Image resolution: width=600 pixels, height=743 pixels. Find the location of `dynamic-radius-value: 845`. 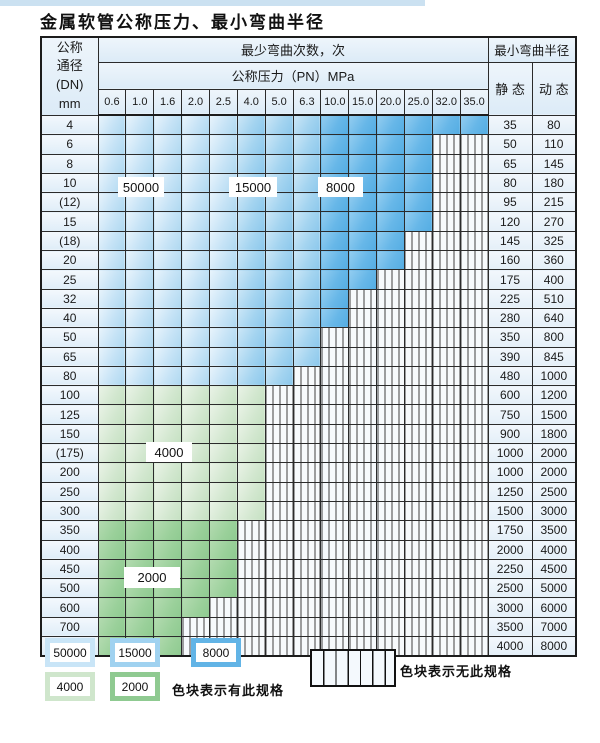

dynamic-radius-value: 845 is located at coordinates (554, 356).